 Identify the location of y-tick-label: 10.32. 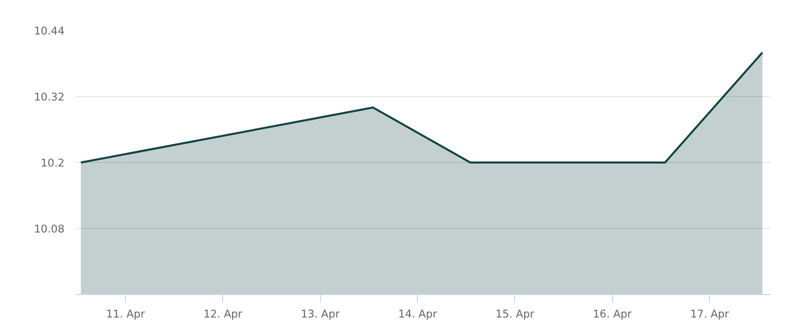
(49, 97).